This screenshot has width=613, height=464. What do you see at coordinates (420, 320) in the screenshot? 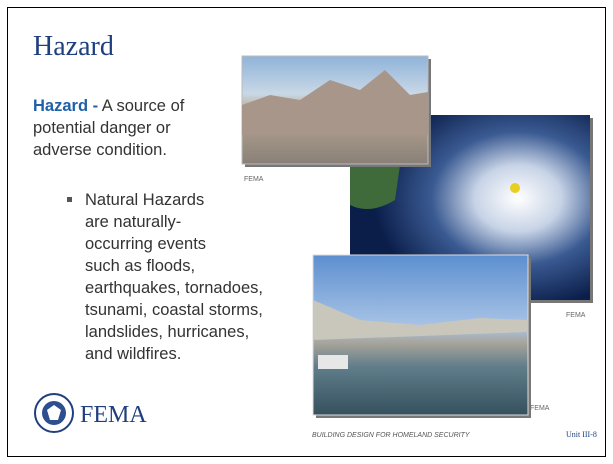
I see `ruined-bridge` at bounding box center [420, 320].